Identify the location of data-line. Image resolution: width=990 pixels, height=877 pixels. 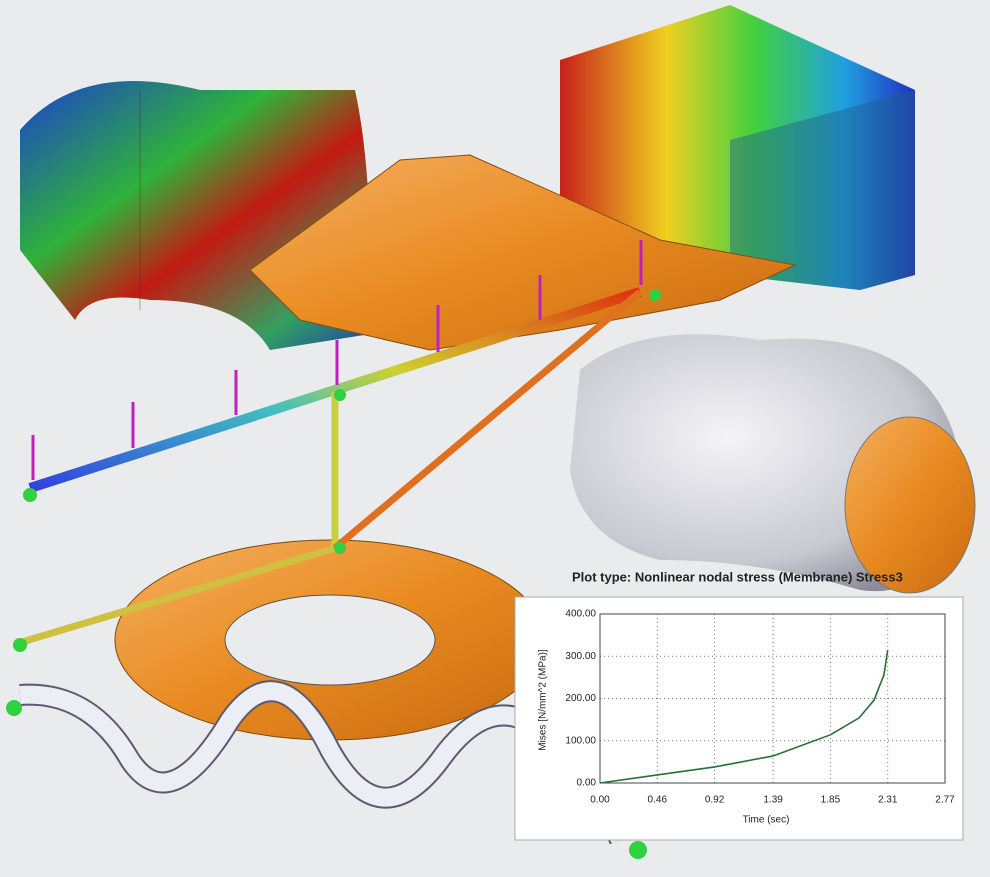
(744, 716).